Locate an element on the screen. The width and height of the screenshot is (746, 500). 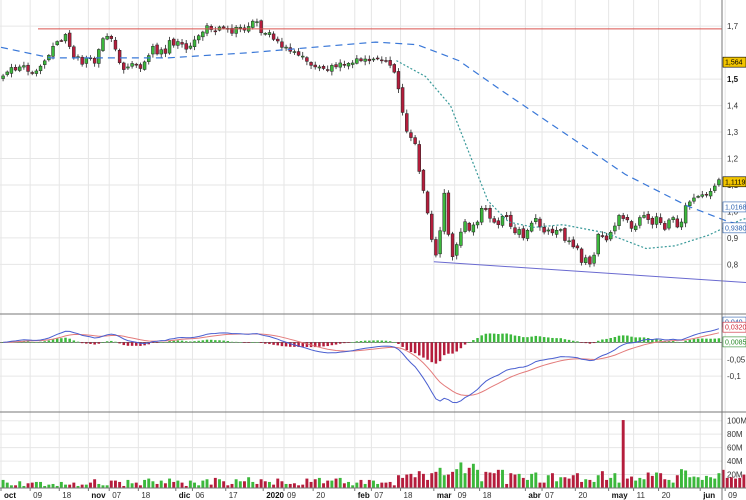
x-tick-label: 18 is located at coordinates (408, 495).